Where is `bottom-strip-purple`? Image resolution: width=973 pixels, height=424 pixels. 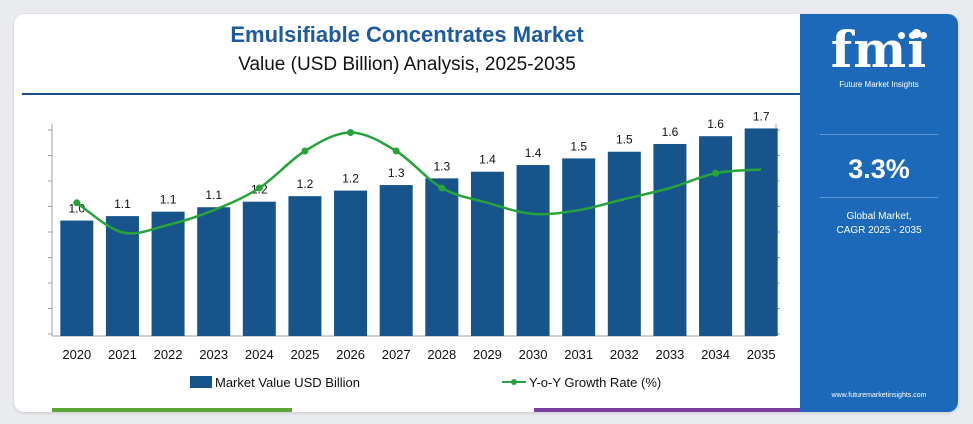 bottom-strip-purple is located at coordinates (667, 410).